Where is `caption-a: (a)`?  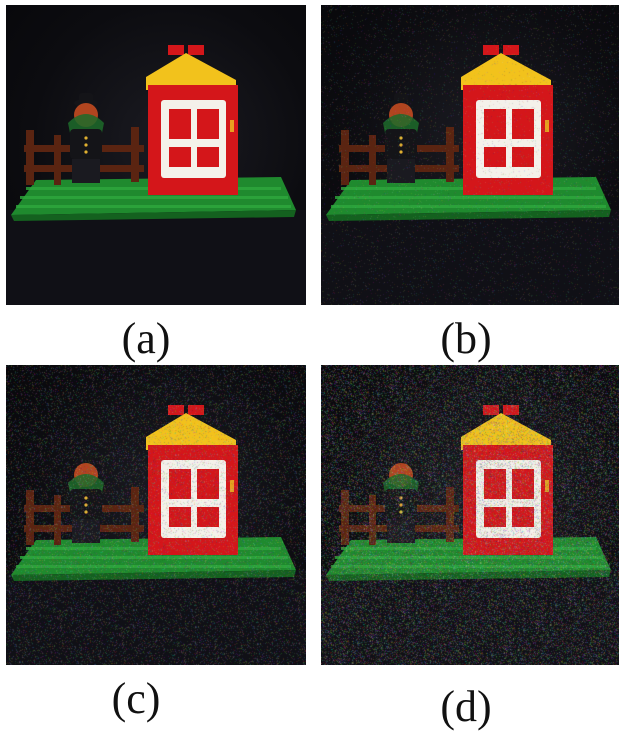
caption-a: (a) is located at coordinates (146, 338).